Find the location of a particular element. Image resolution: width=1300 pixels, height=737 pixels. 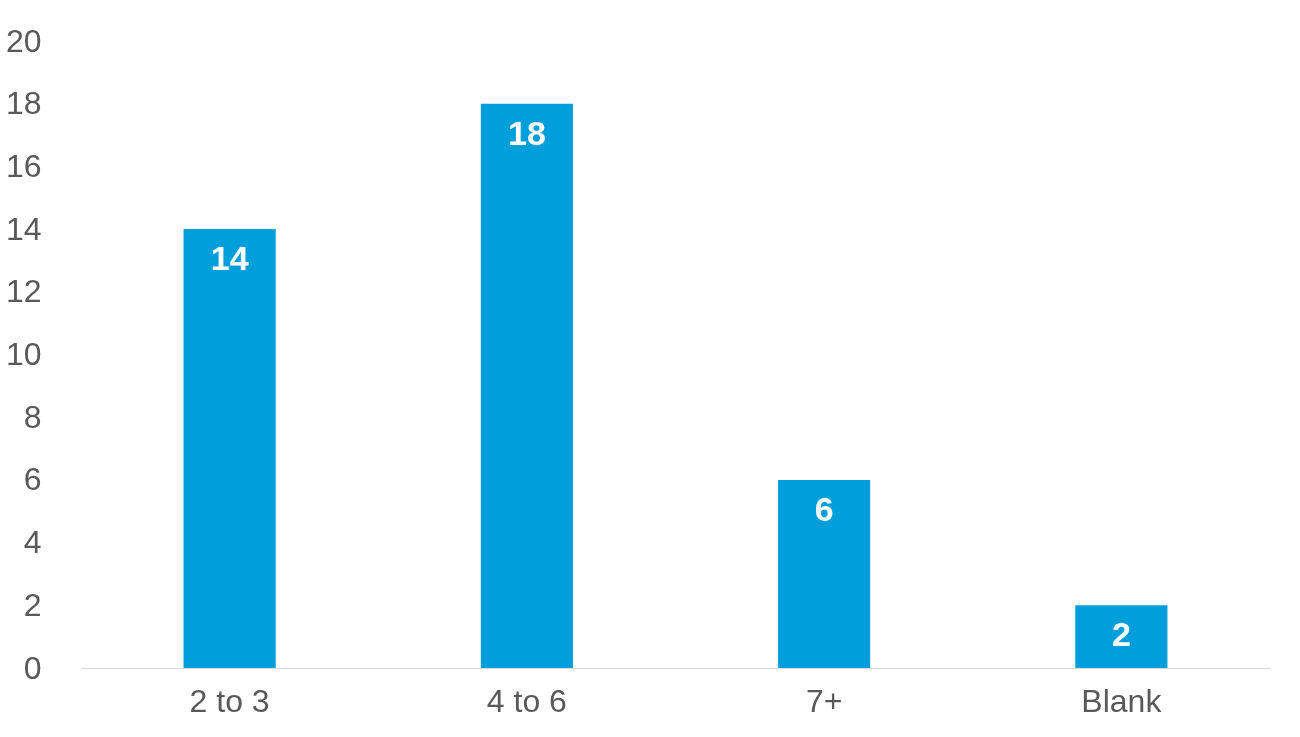

y-tick-label: 10 is located at coordinates (23, 354).